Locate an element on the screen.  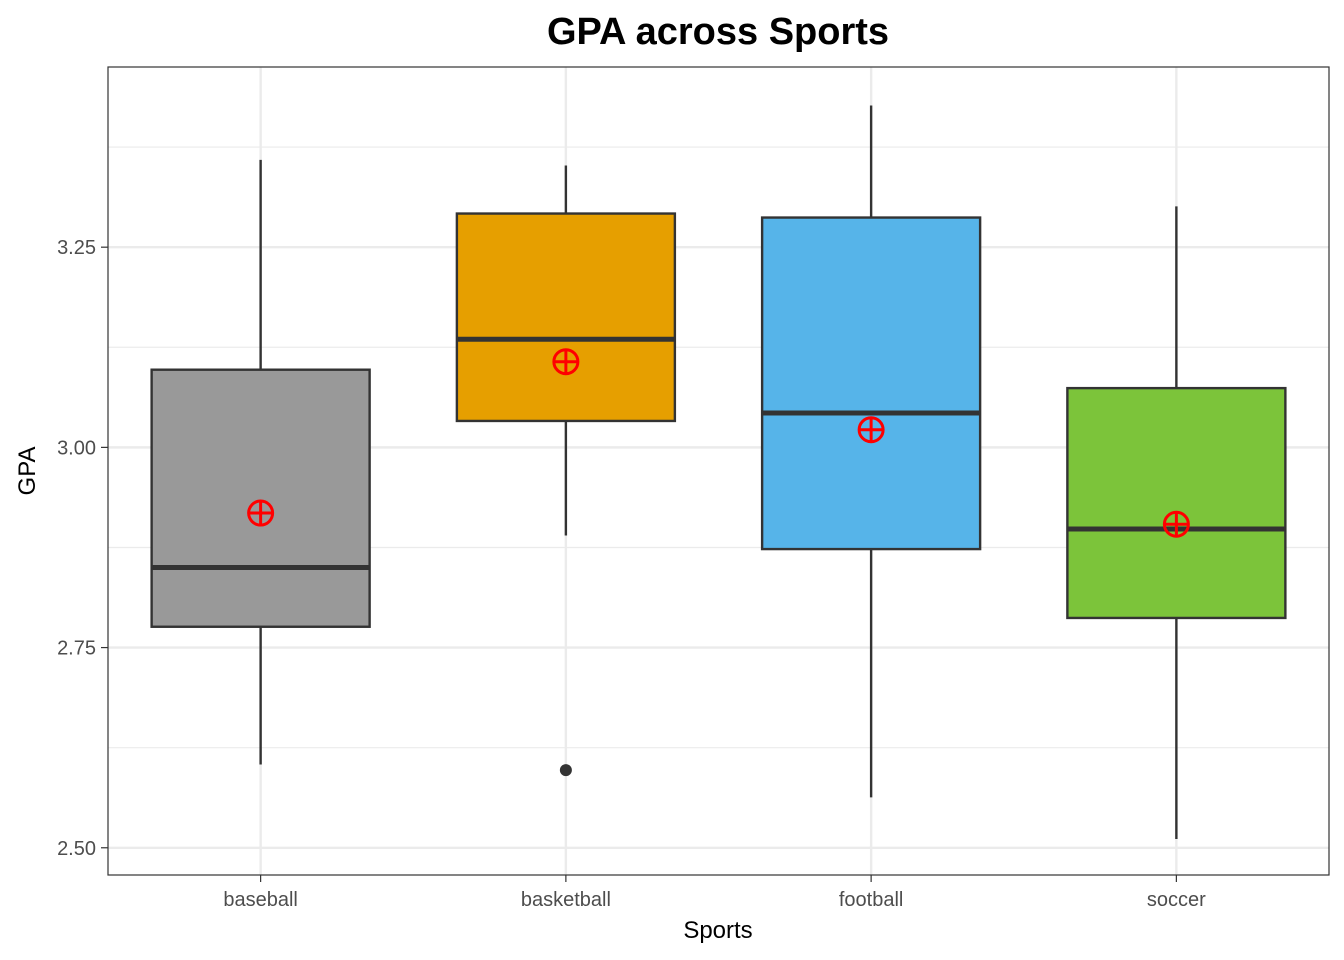
y-tick-label: 3.25 is located at coordinates (76, 248).